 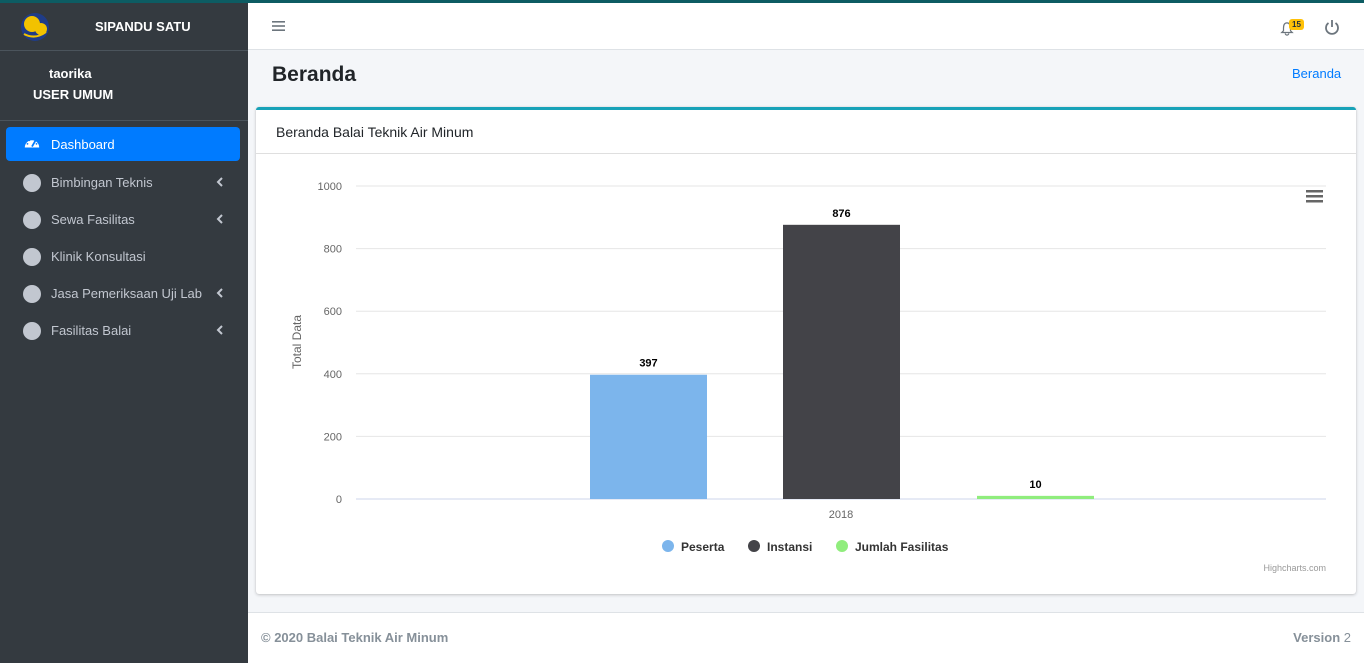 I want to click on sidebar-item-dashboard: Dashboard, so click(x=123, y=144).